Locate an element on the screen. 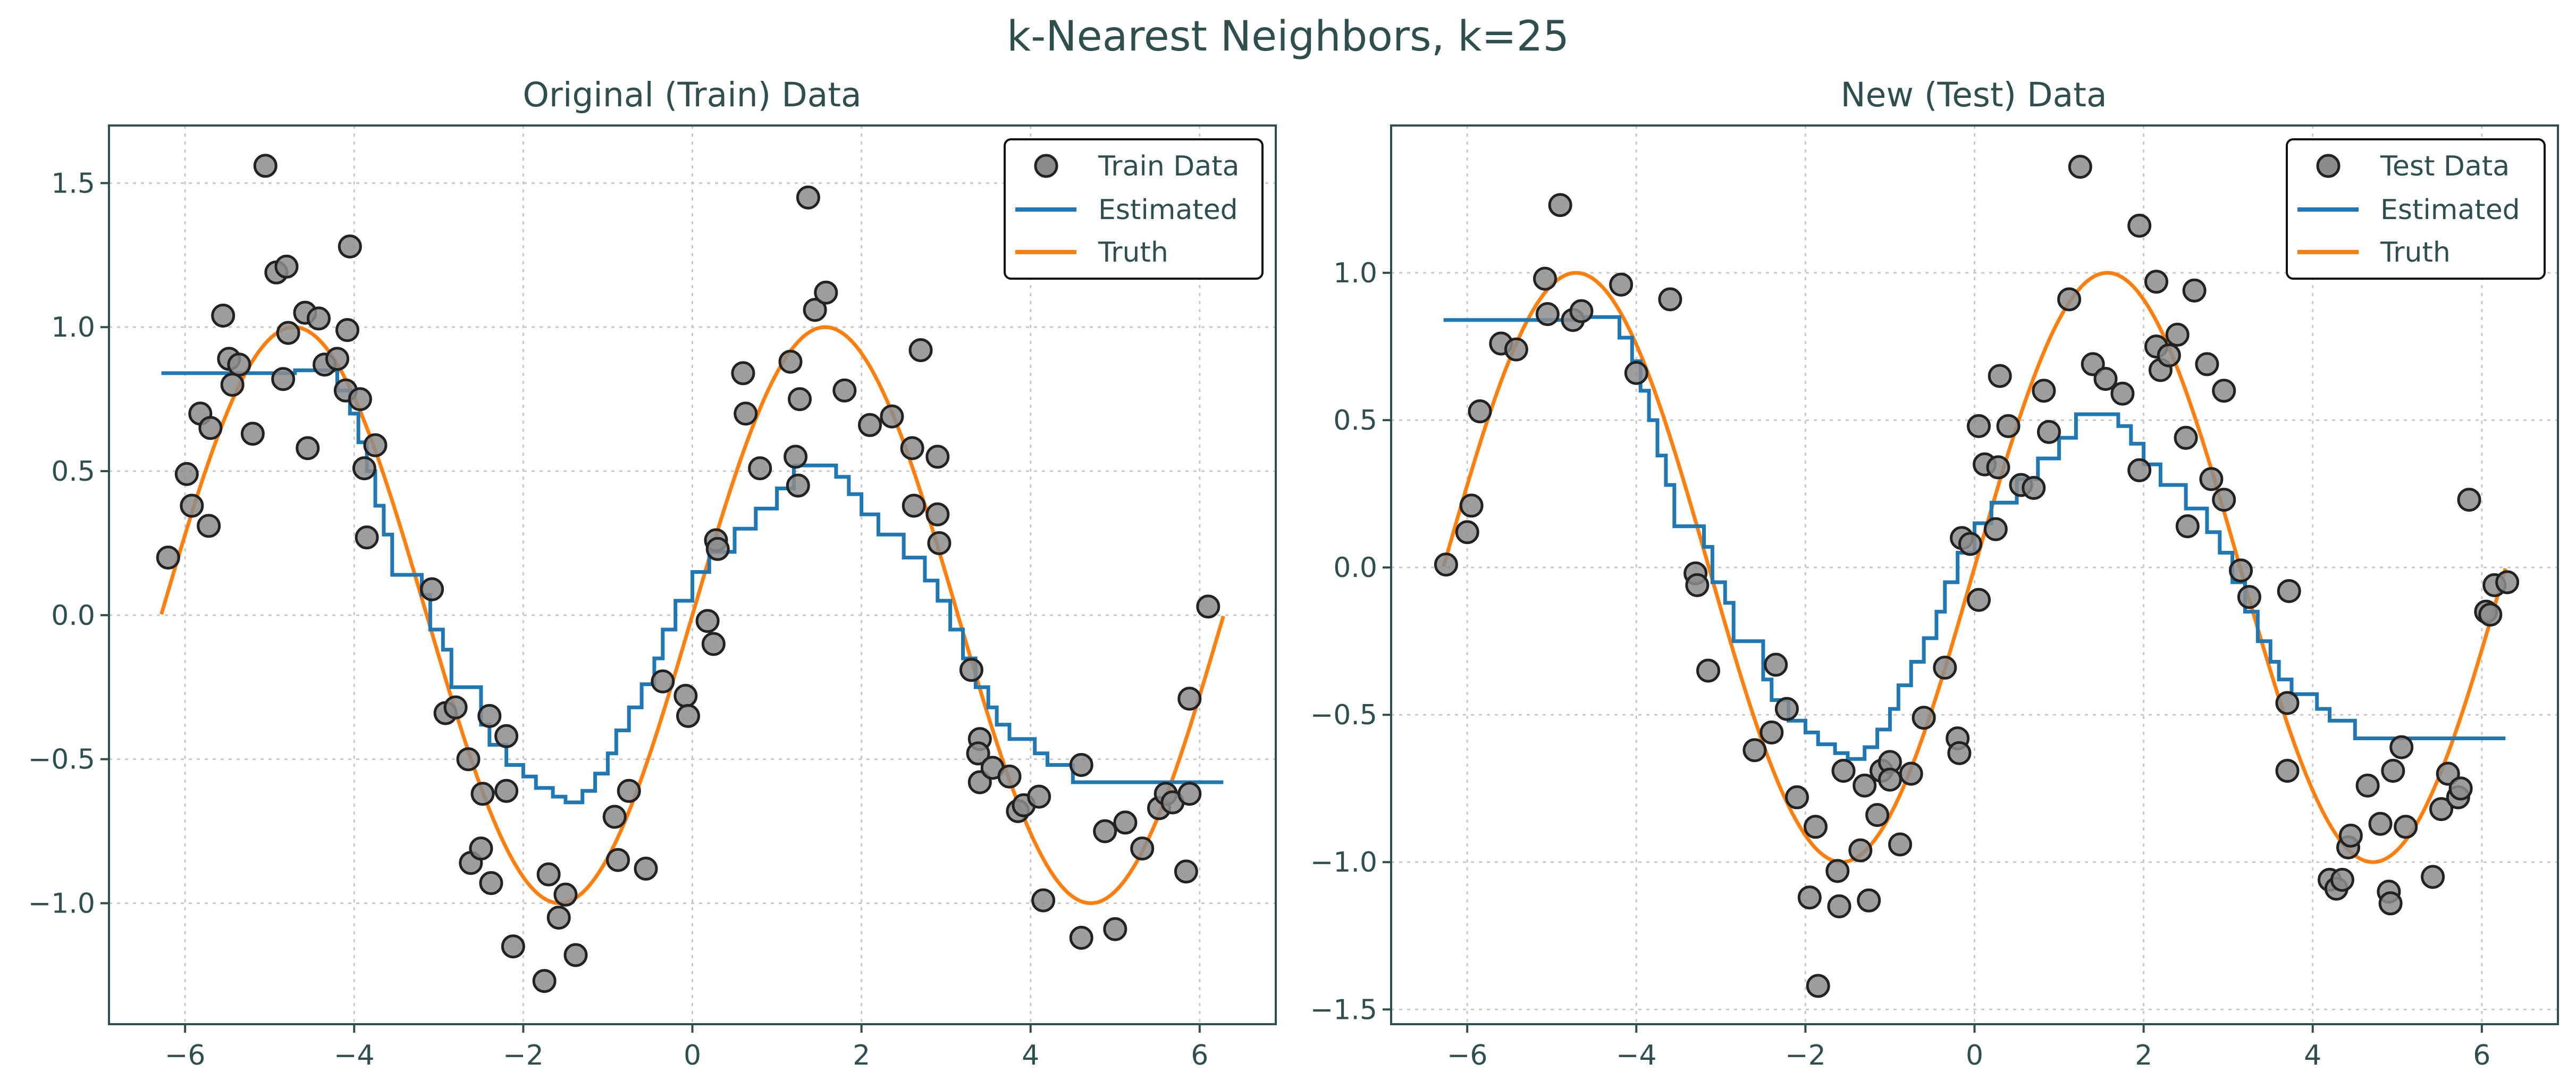  x-ticks-train: −6 −4 −2 0 2 4 6 is located at coordinates (686, 1048).